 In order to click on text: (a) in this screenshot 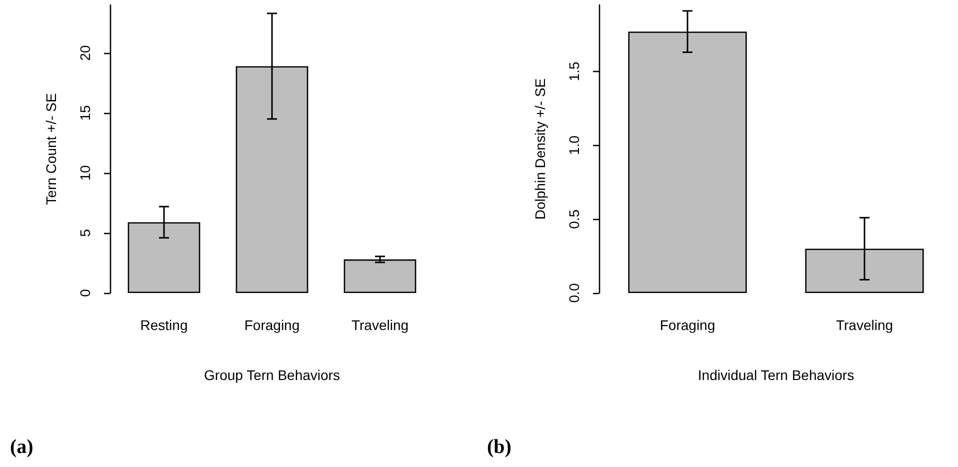, I will do `click(22, 447)`.